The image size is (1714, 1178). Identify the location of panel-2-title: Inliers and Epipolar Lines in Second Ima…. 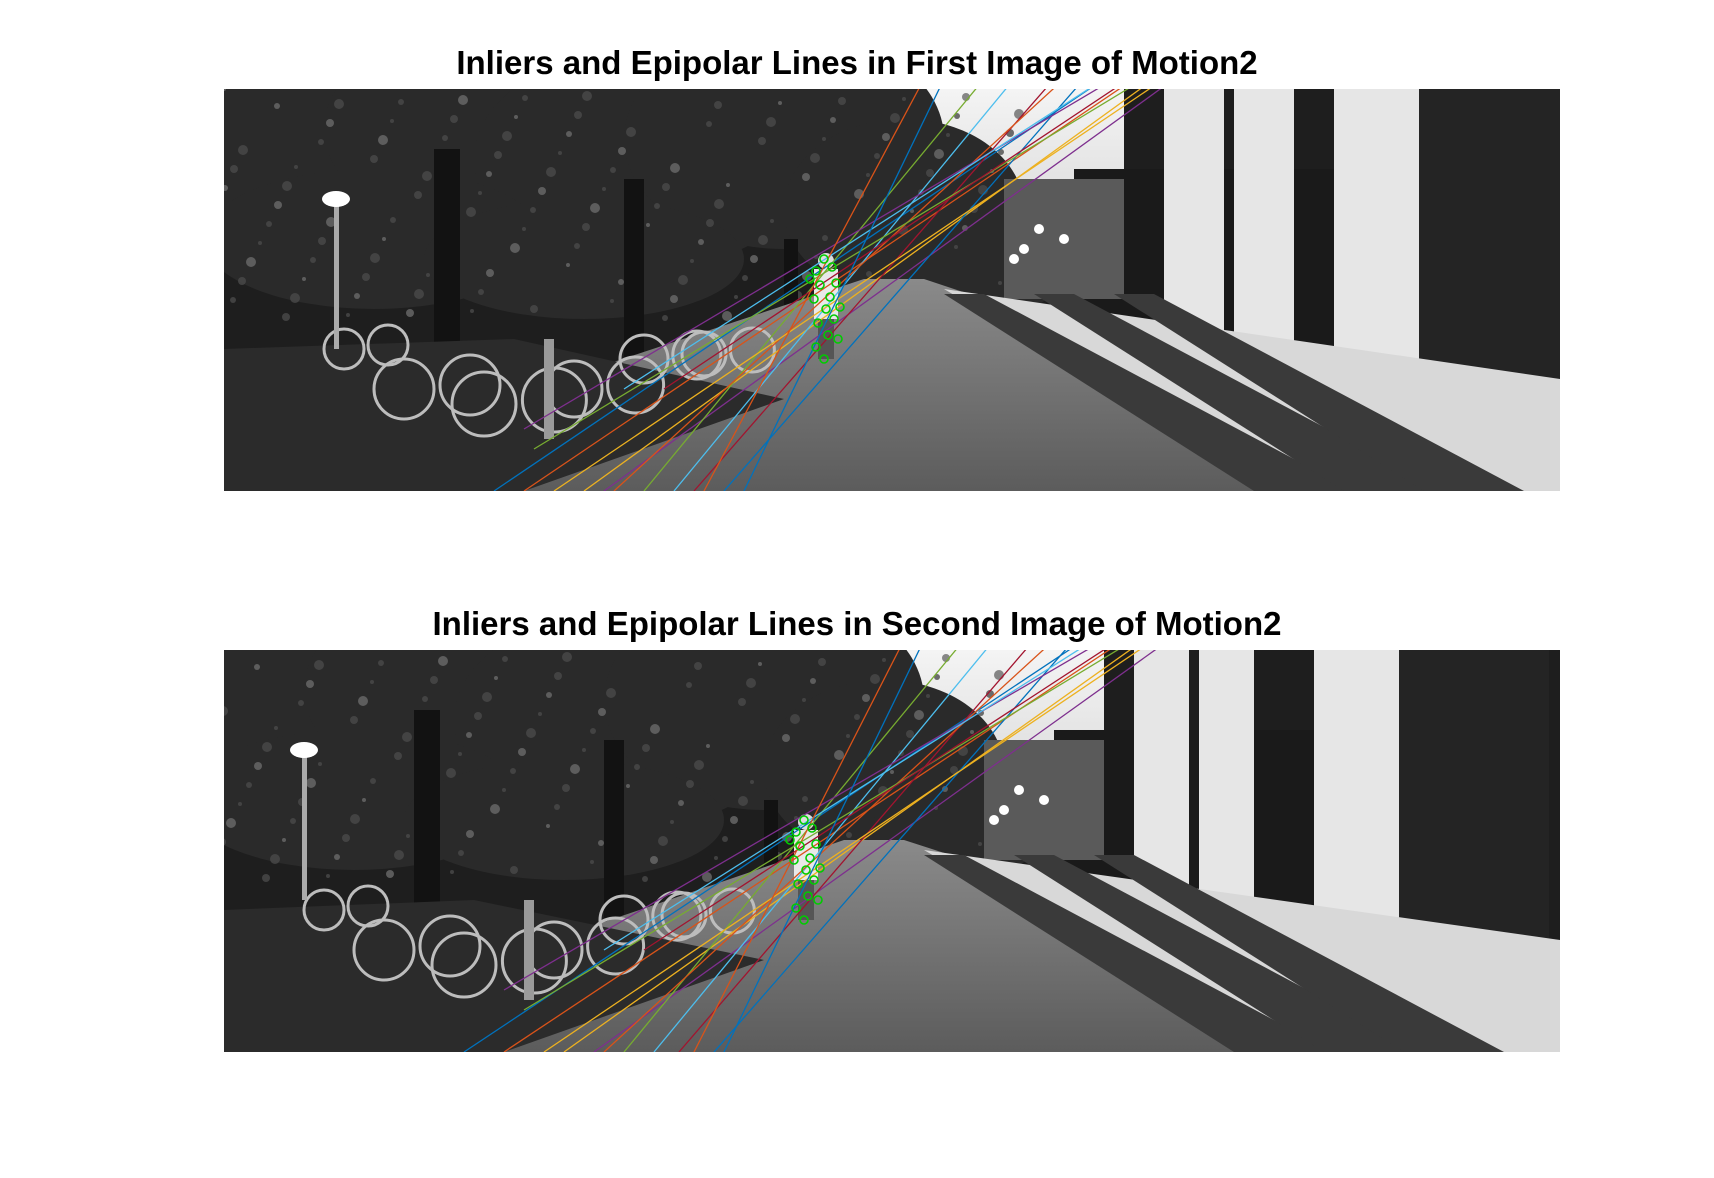
(857, 623).